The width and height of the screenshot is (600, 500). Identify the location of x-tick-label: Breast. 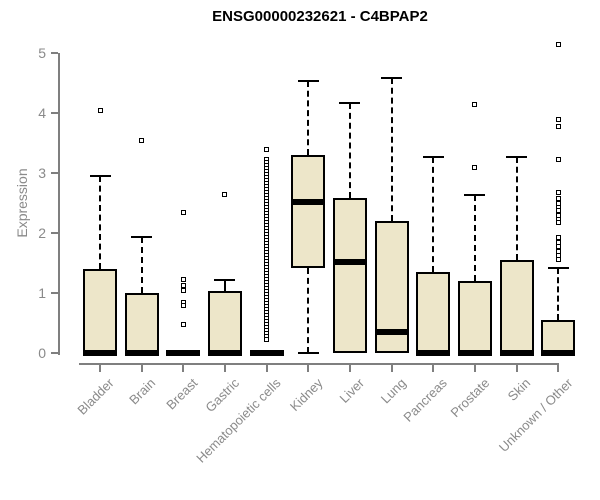
(182, 394).